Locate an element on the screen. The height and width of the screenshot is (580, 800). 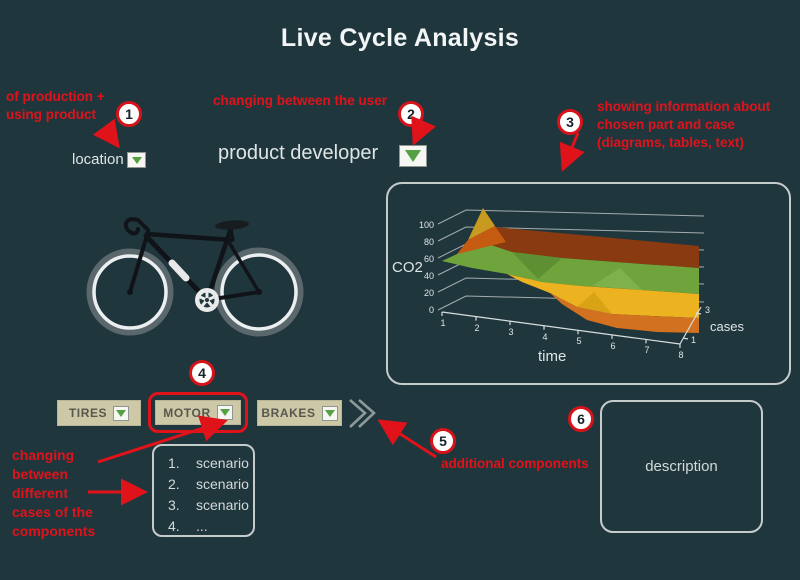
svg-text: 5 is located at coordinates (578, 341).